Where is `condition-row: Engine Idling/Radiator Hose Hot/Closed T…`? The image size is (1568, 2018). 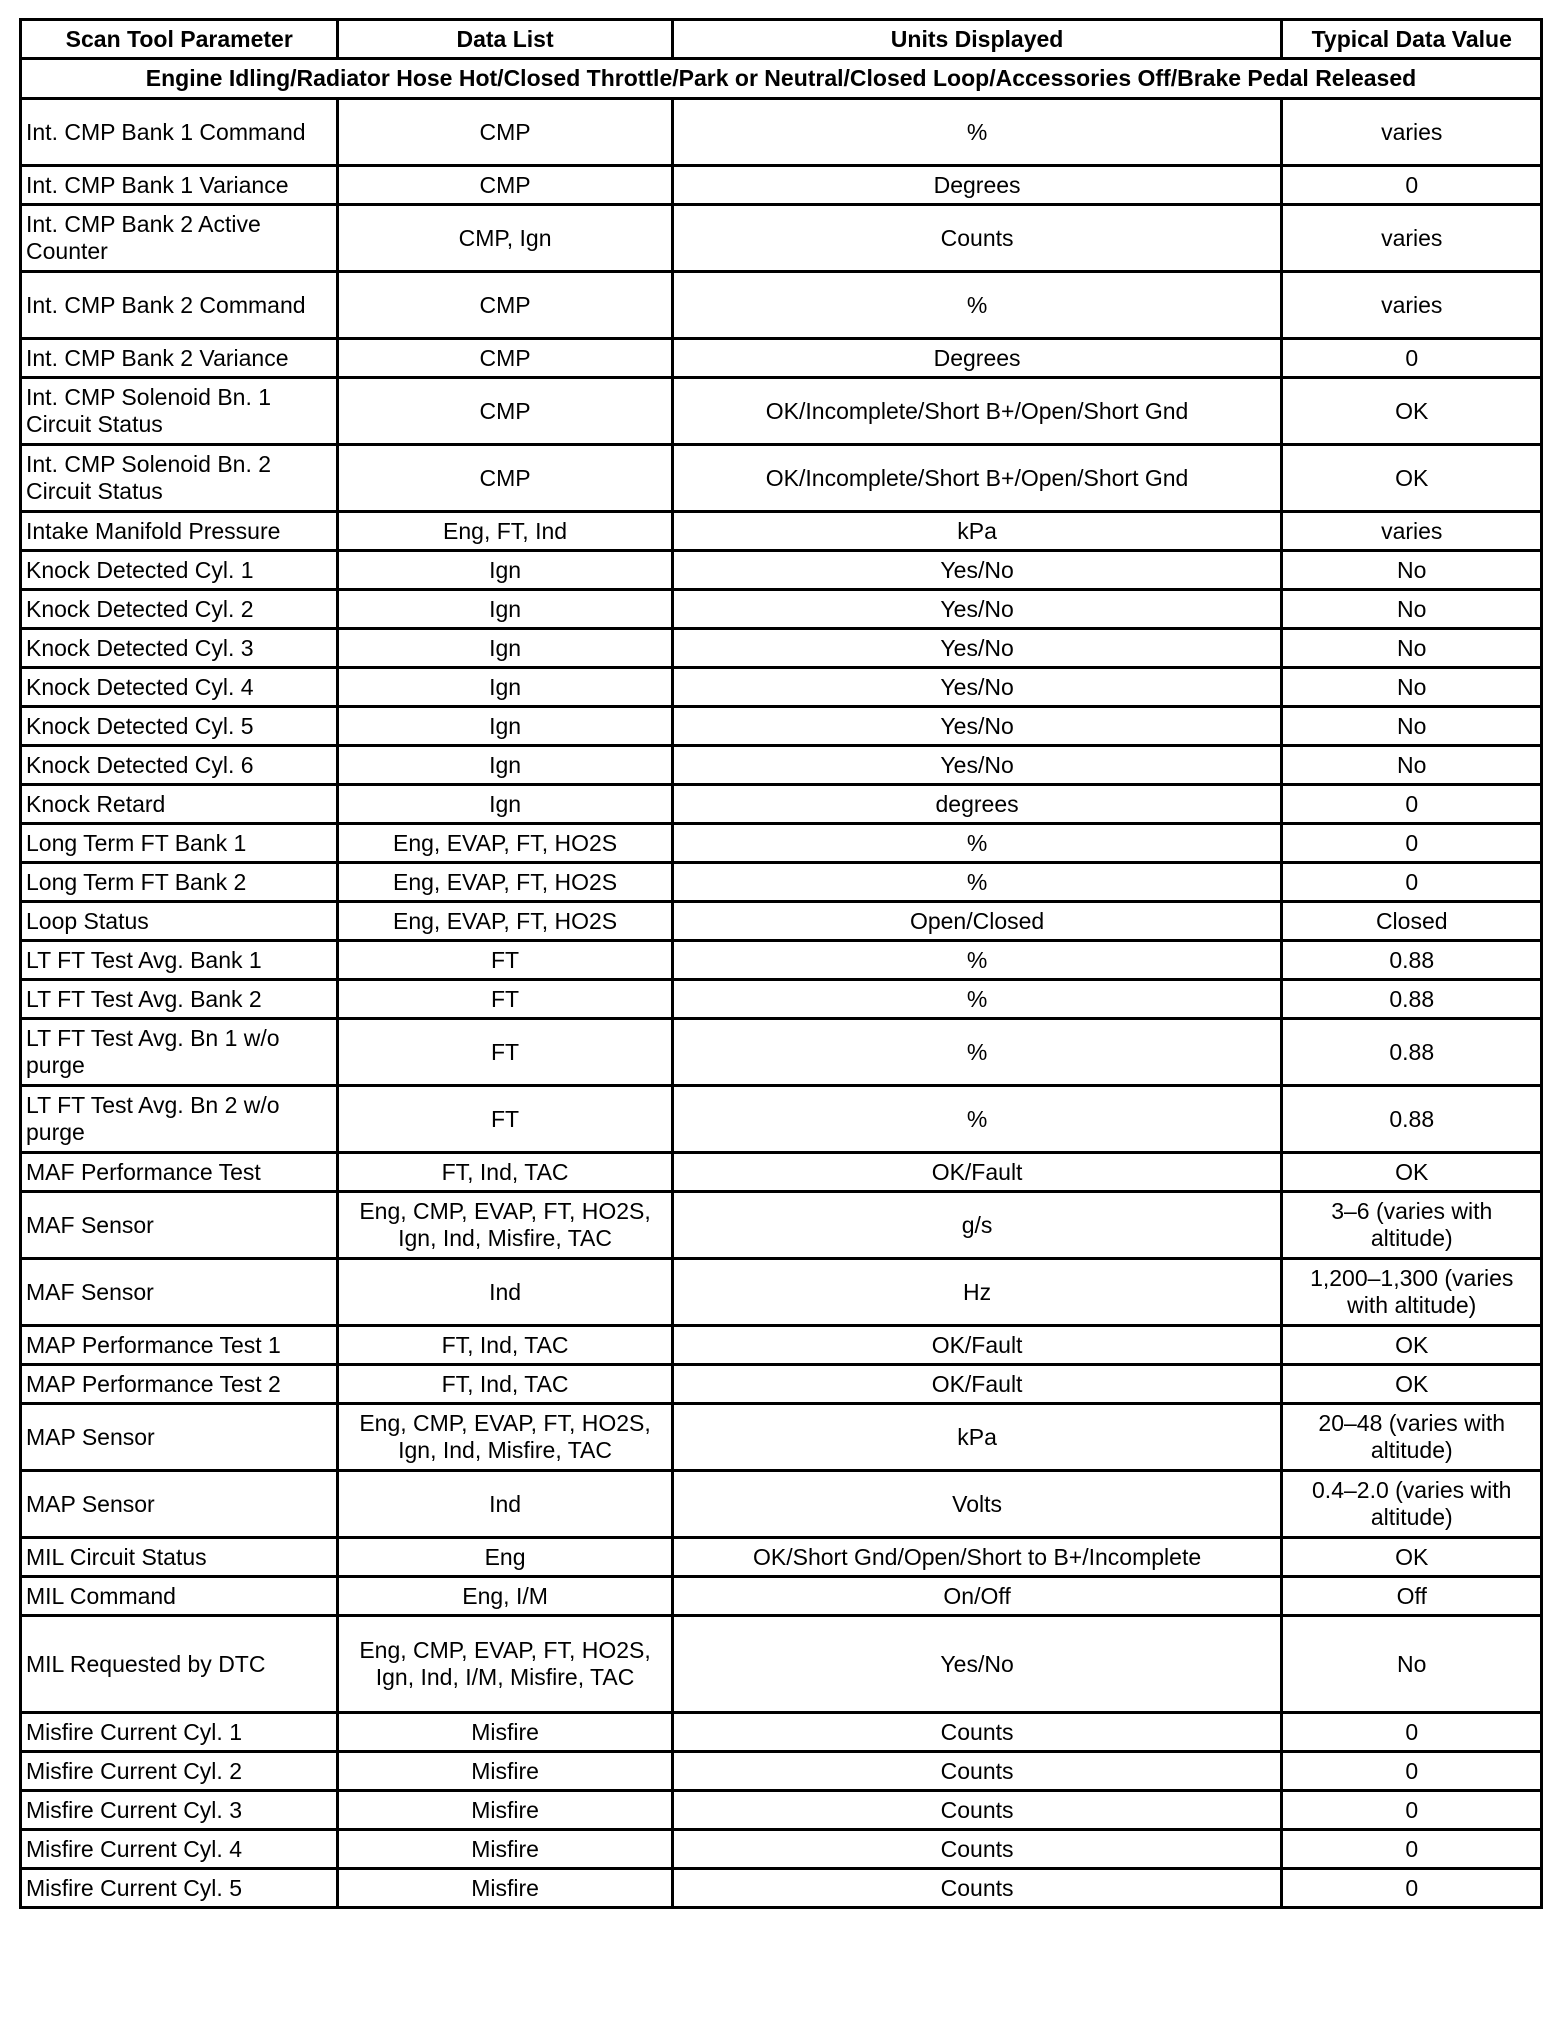
condition-row: Engine Idling/Radiator Hose Hot/Closed T… is located at coordinates (781, 78).